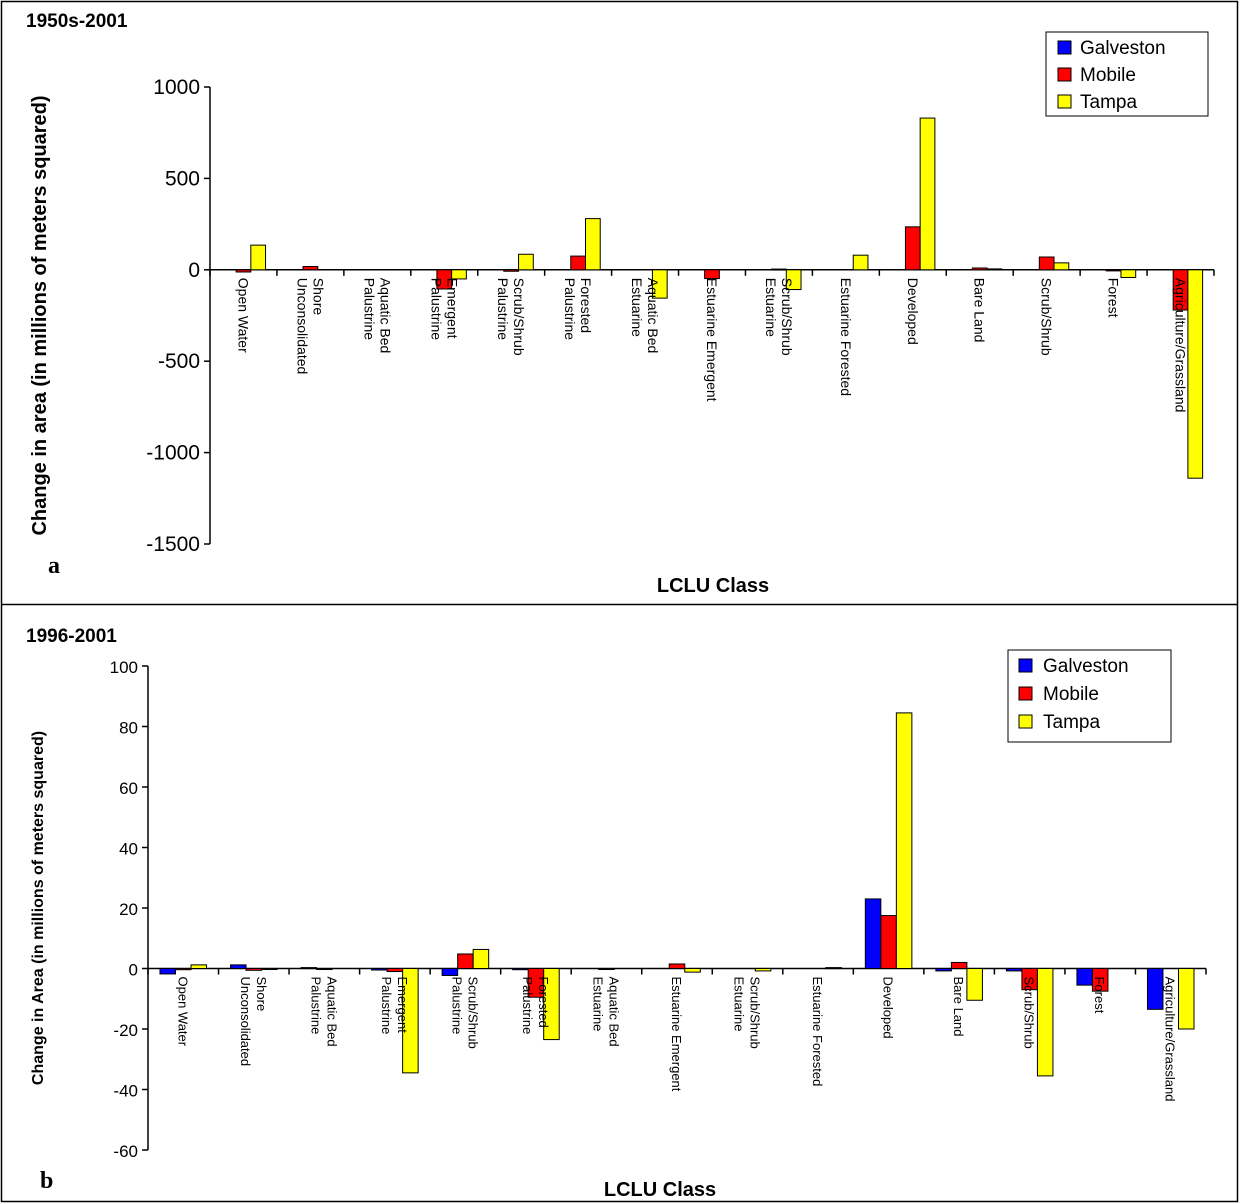 The image size is (1239, 1203). I want to click on panel-a-xlabel: LCLU Class, so click(713, 586).